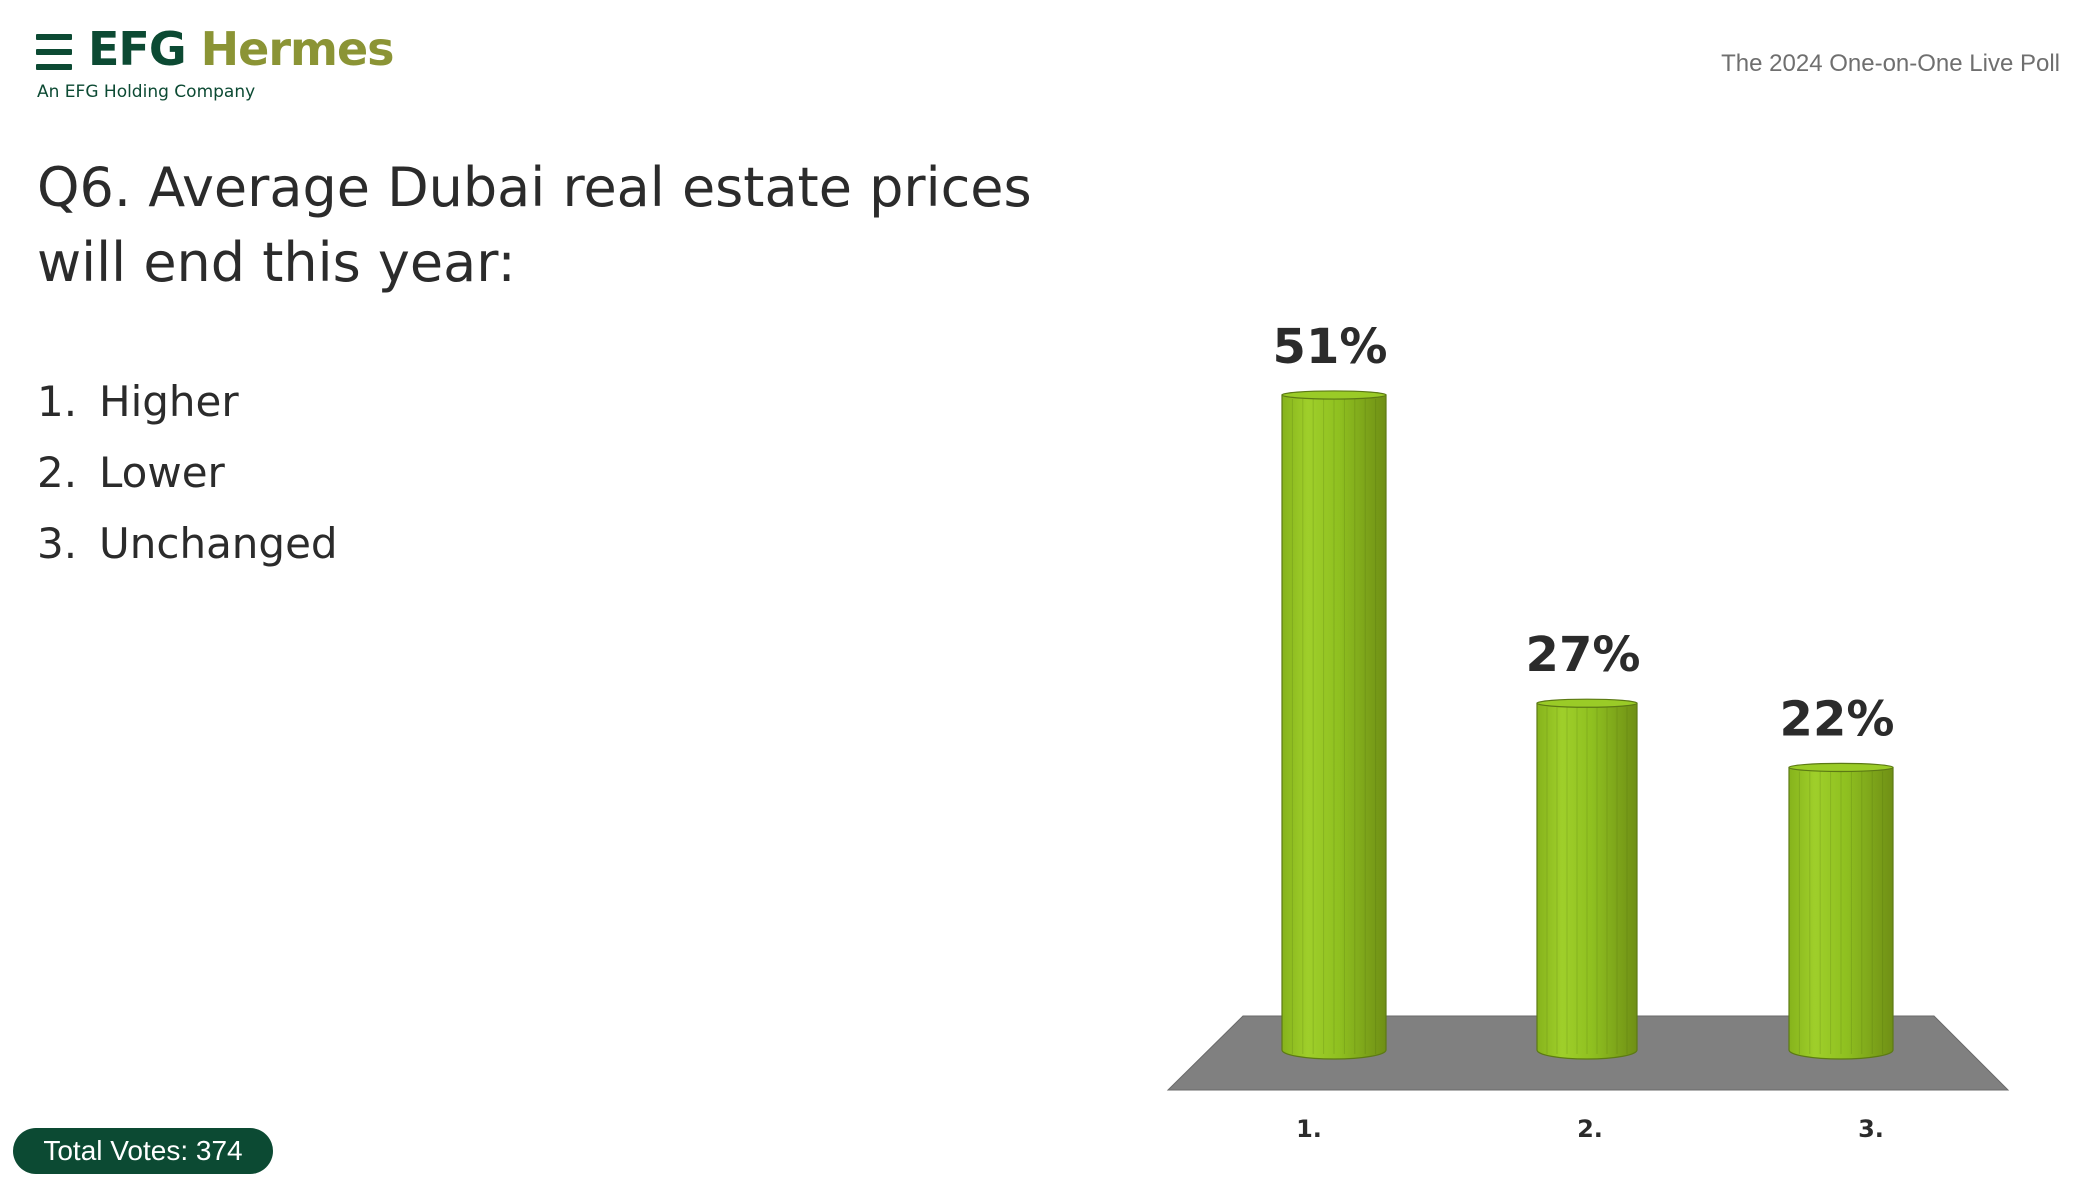  I want to click on logo-bars-icon, so click(55, 54).